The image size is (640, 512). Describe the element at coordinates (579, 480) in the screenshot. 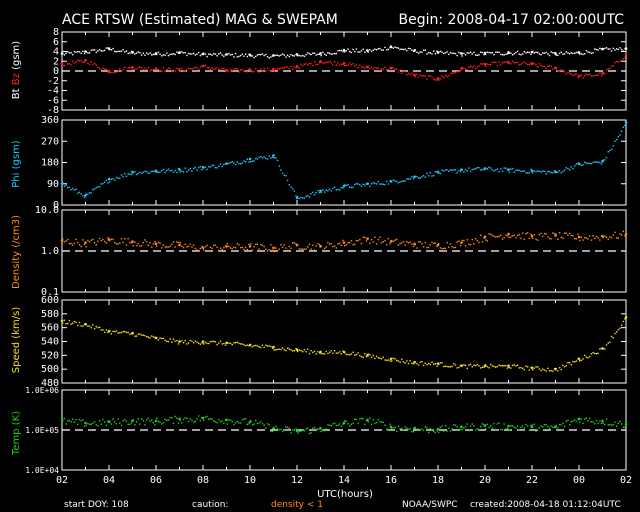

I see `x-tick-label: 00` at that location.